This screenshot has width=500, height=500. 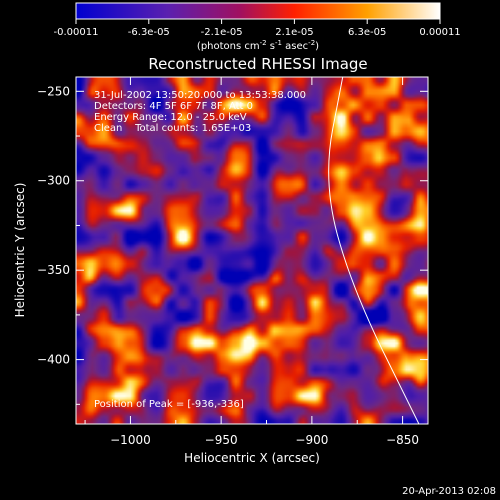 What do you see at coordinates (252, 458) in the screenshot?
I see `x-axis-label: Heliocentric X (arcsec)` at bounding box center [252, 458].